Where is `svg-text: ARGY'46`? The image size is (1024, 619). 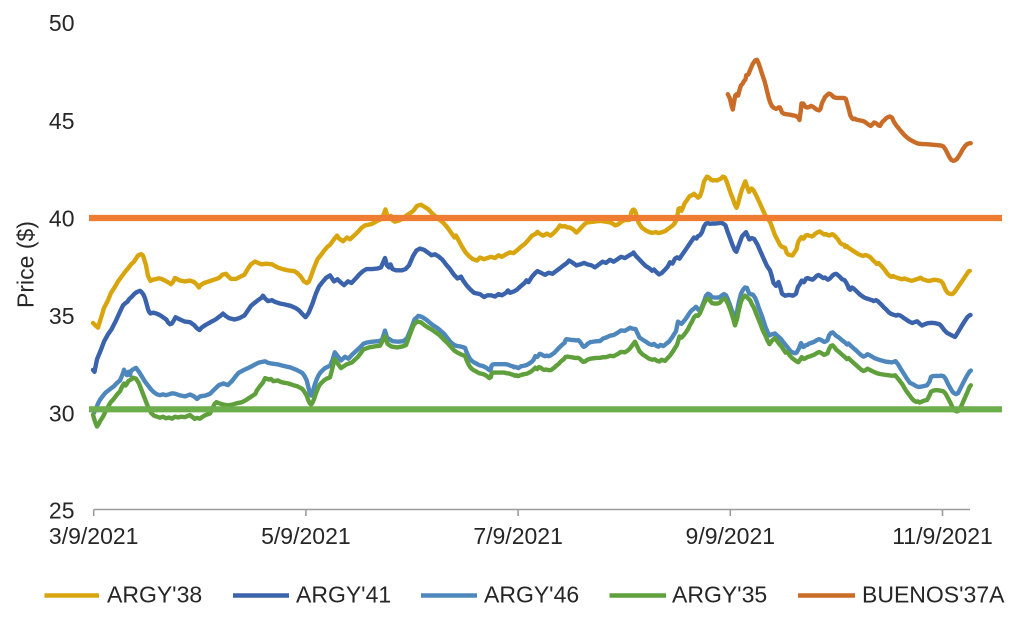
svg-text: ARGY'46 is located at coordinates (531, 595).